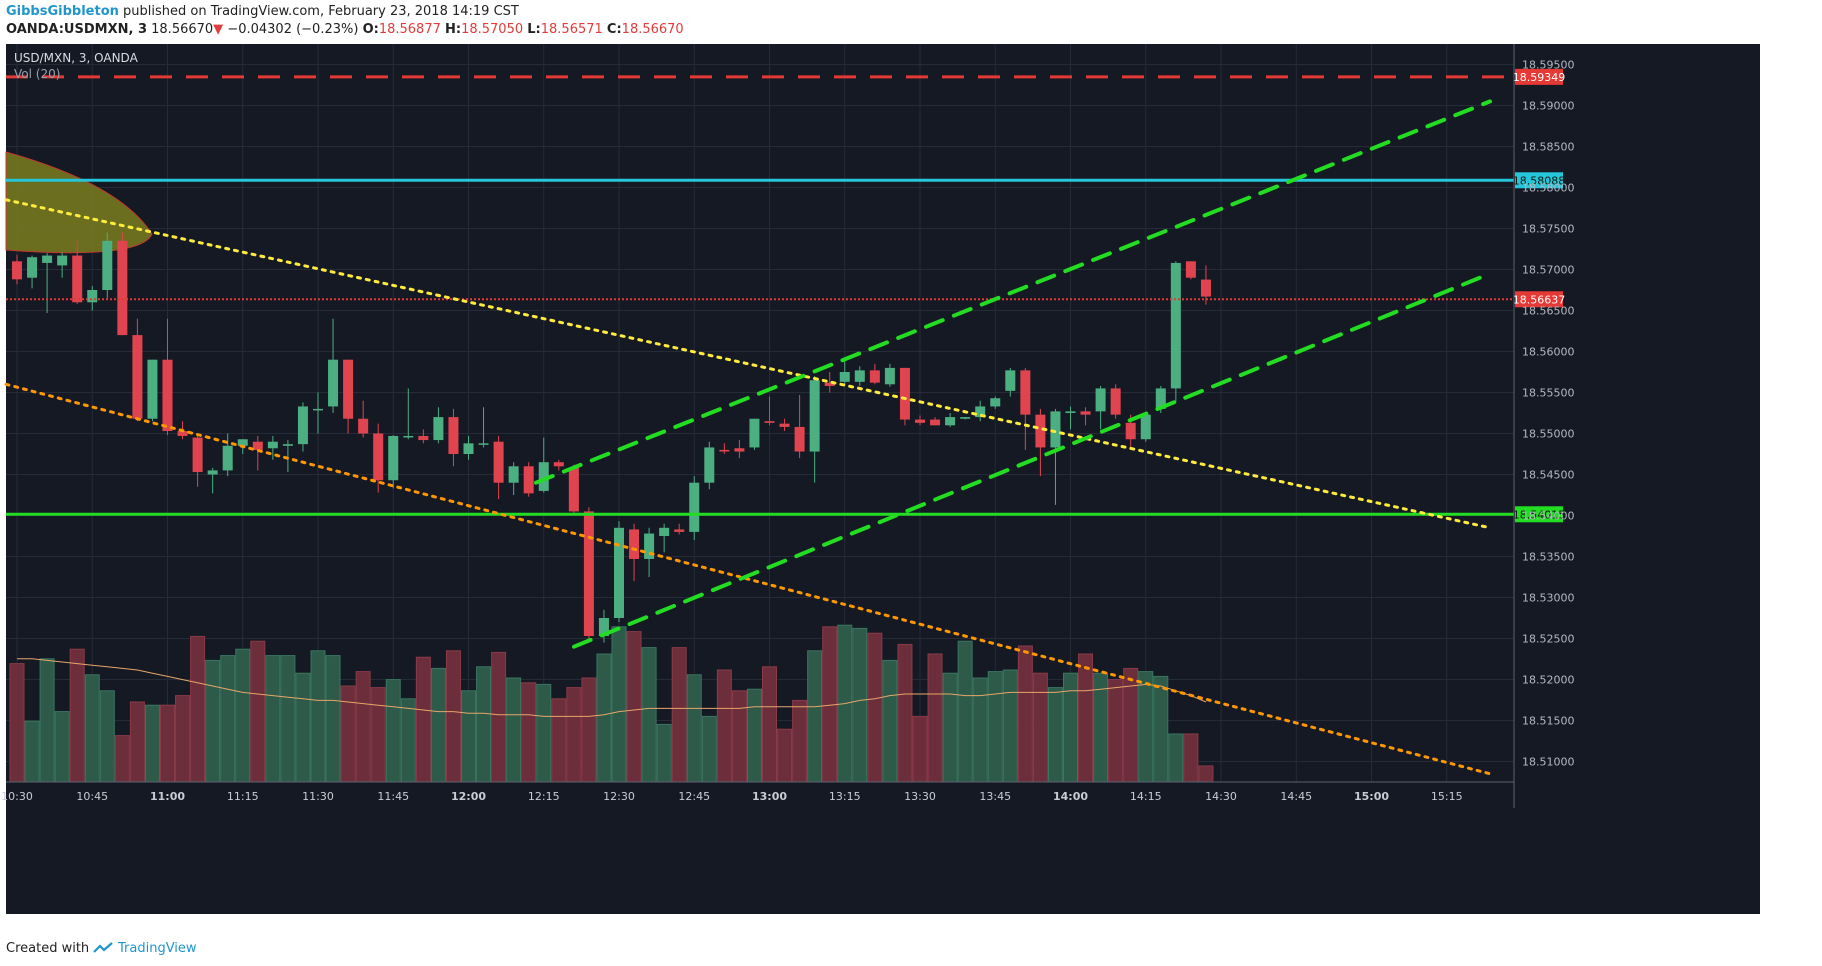 This screenshot has width=1822, height=966. Describe the element at coordinates (62, 11) in the screenshot. I see `author-link: GibbsGibbleton` at that location.